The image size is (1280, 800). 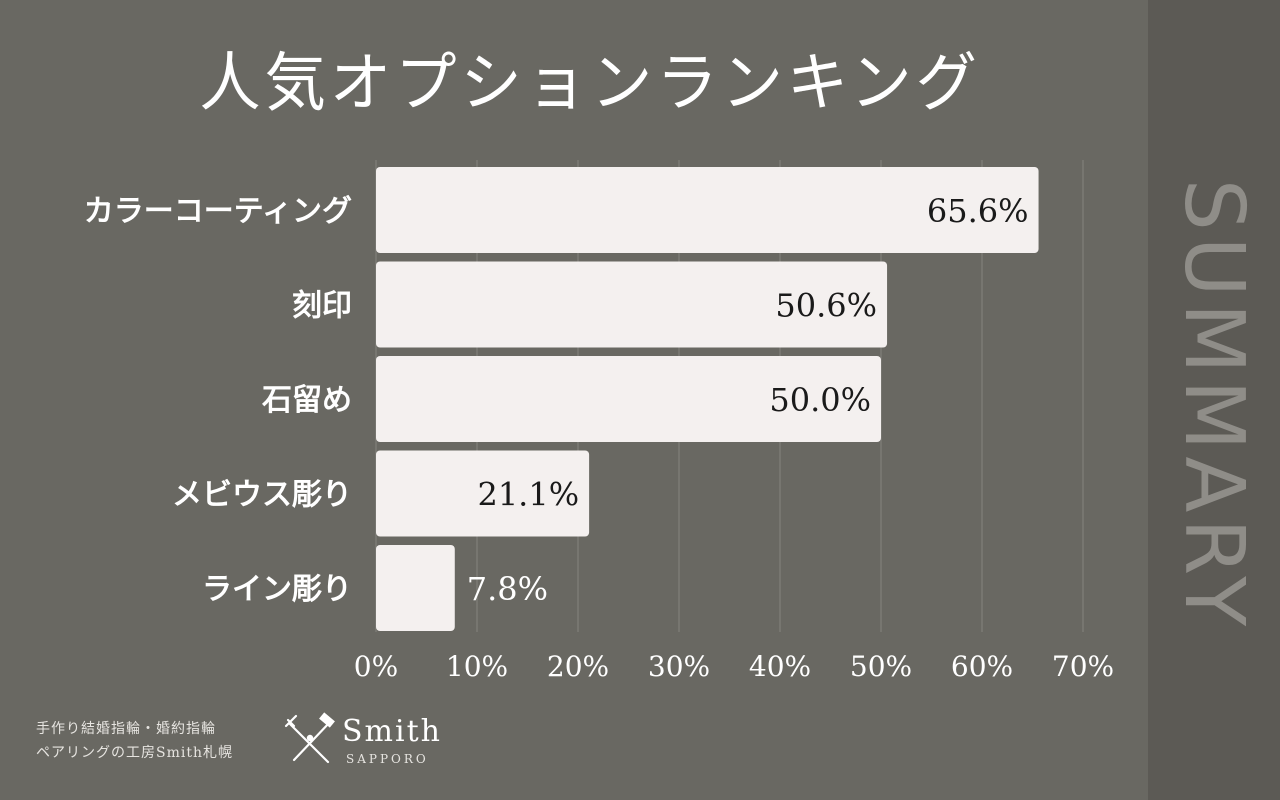 I want to click on category-label: ライン彫り, so click(x=277, y=589).